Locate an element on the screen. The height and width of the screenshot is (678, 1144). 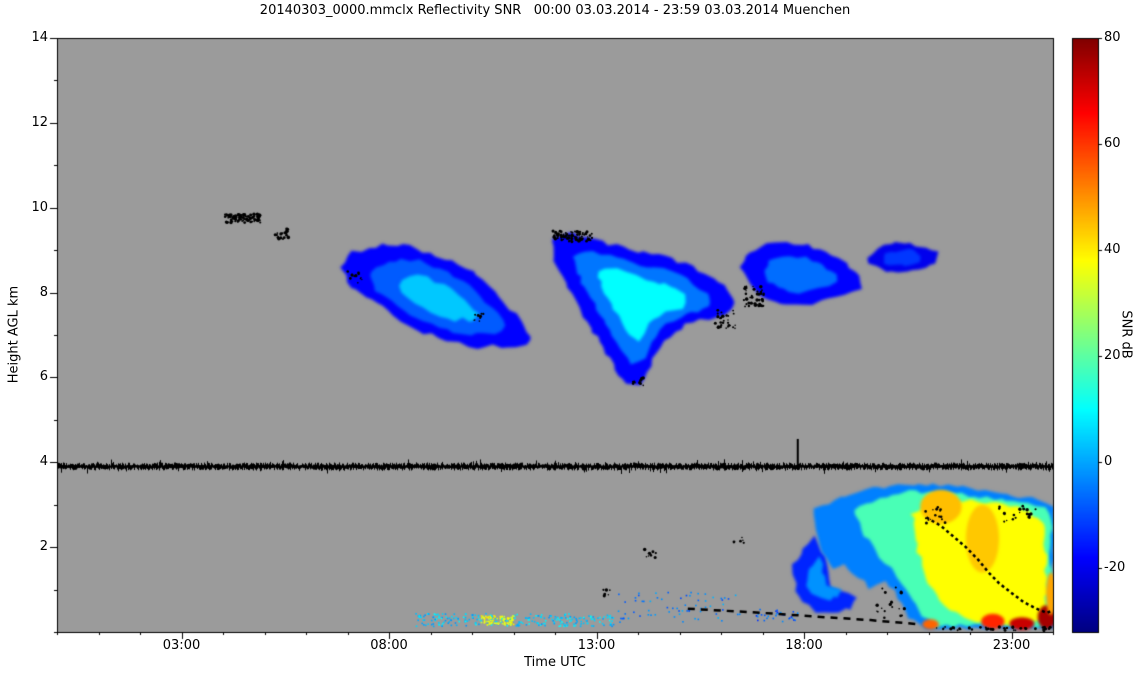
x-tick-label: 13:00 is located at coordinates (596, 645).